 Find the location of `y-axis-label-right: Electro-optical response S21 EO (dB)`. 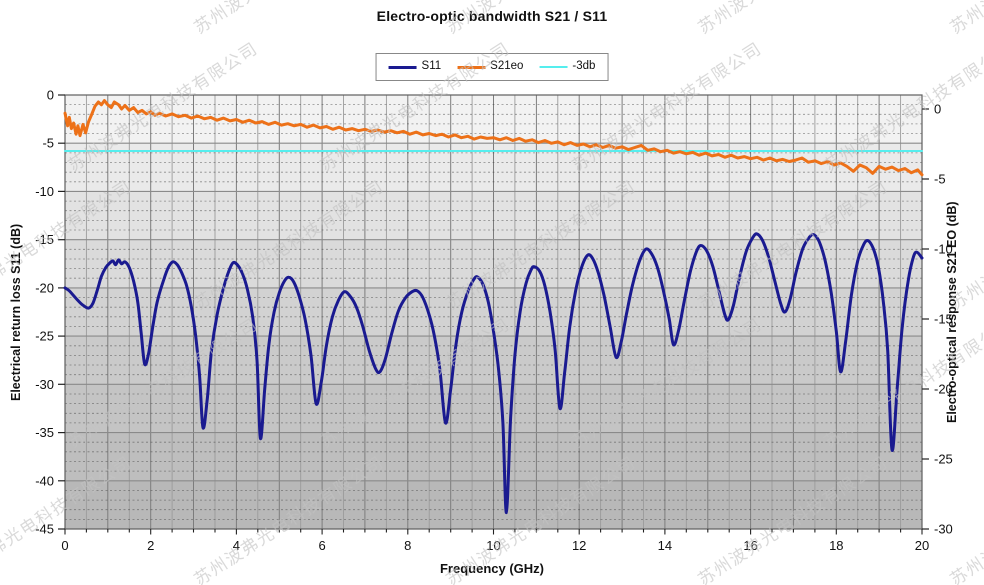

y-axis-label-right: Electro-optical response S21 EO (dB) is located at coordinates (952, 312).